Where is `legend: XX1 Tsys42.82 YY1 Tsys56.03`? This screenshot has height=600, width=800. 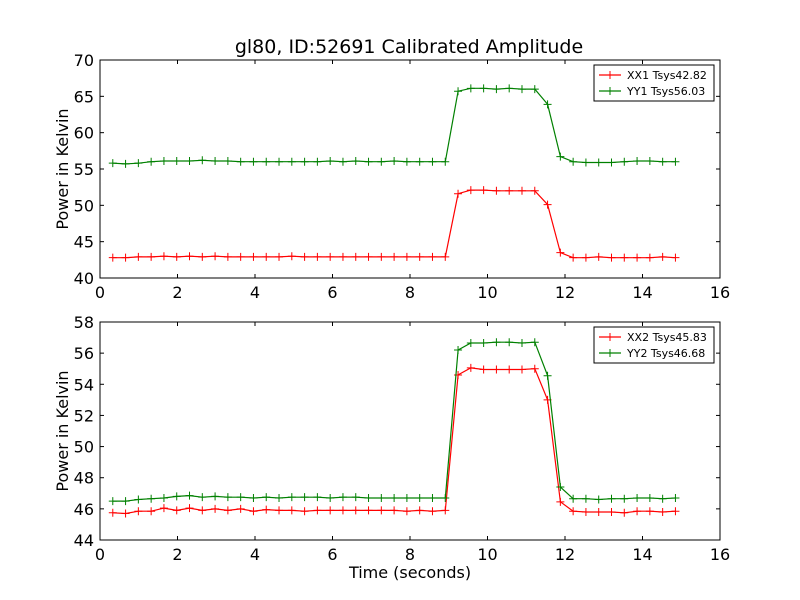
legend: XX1 Tsys42.82 YY1 Tsys56.03 is located at coordinates (654, 83).